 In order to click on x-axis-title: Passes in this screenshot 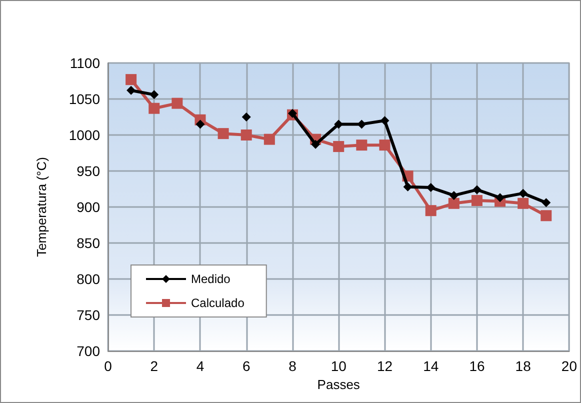, I will do `click(338, 384)`.